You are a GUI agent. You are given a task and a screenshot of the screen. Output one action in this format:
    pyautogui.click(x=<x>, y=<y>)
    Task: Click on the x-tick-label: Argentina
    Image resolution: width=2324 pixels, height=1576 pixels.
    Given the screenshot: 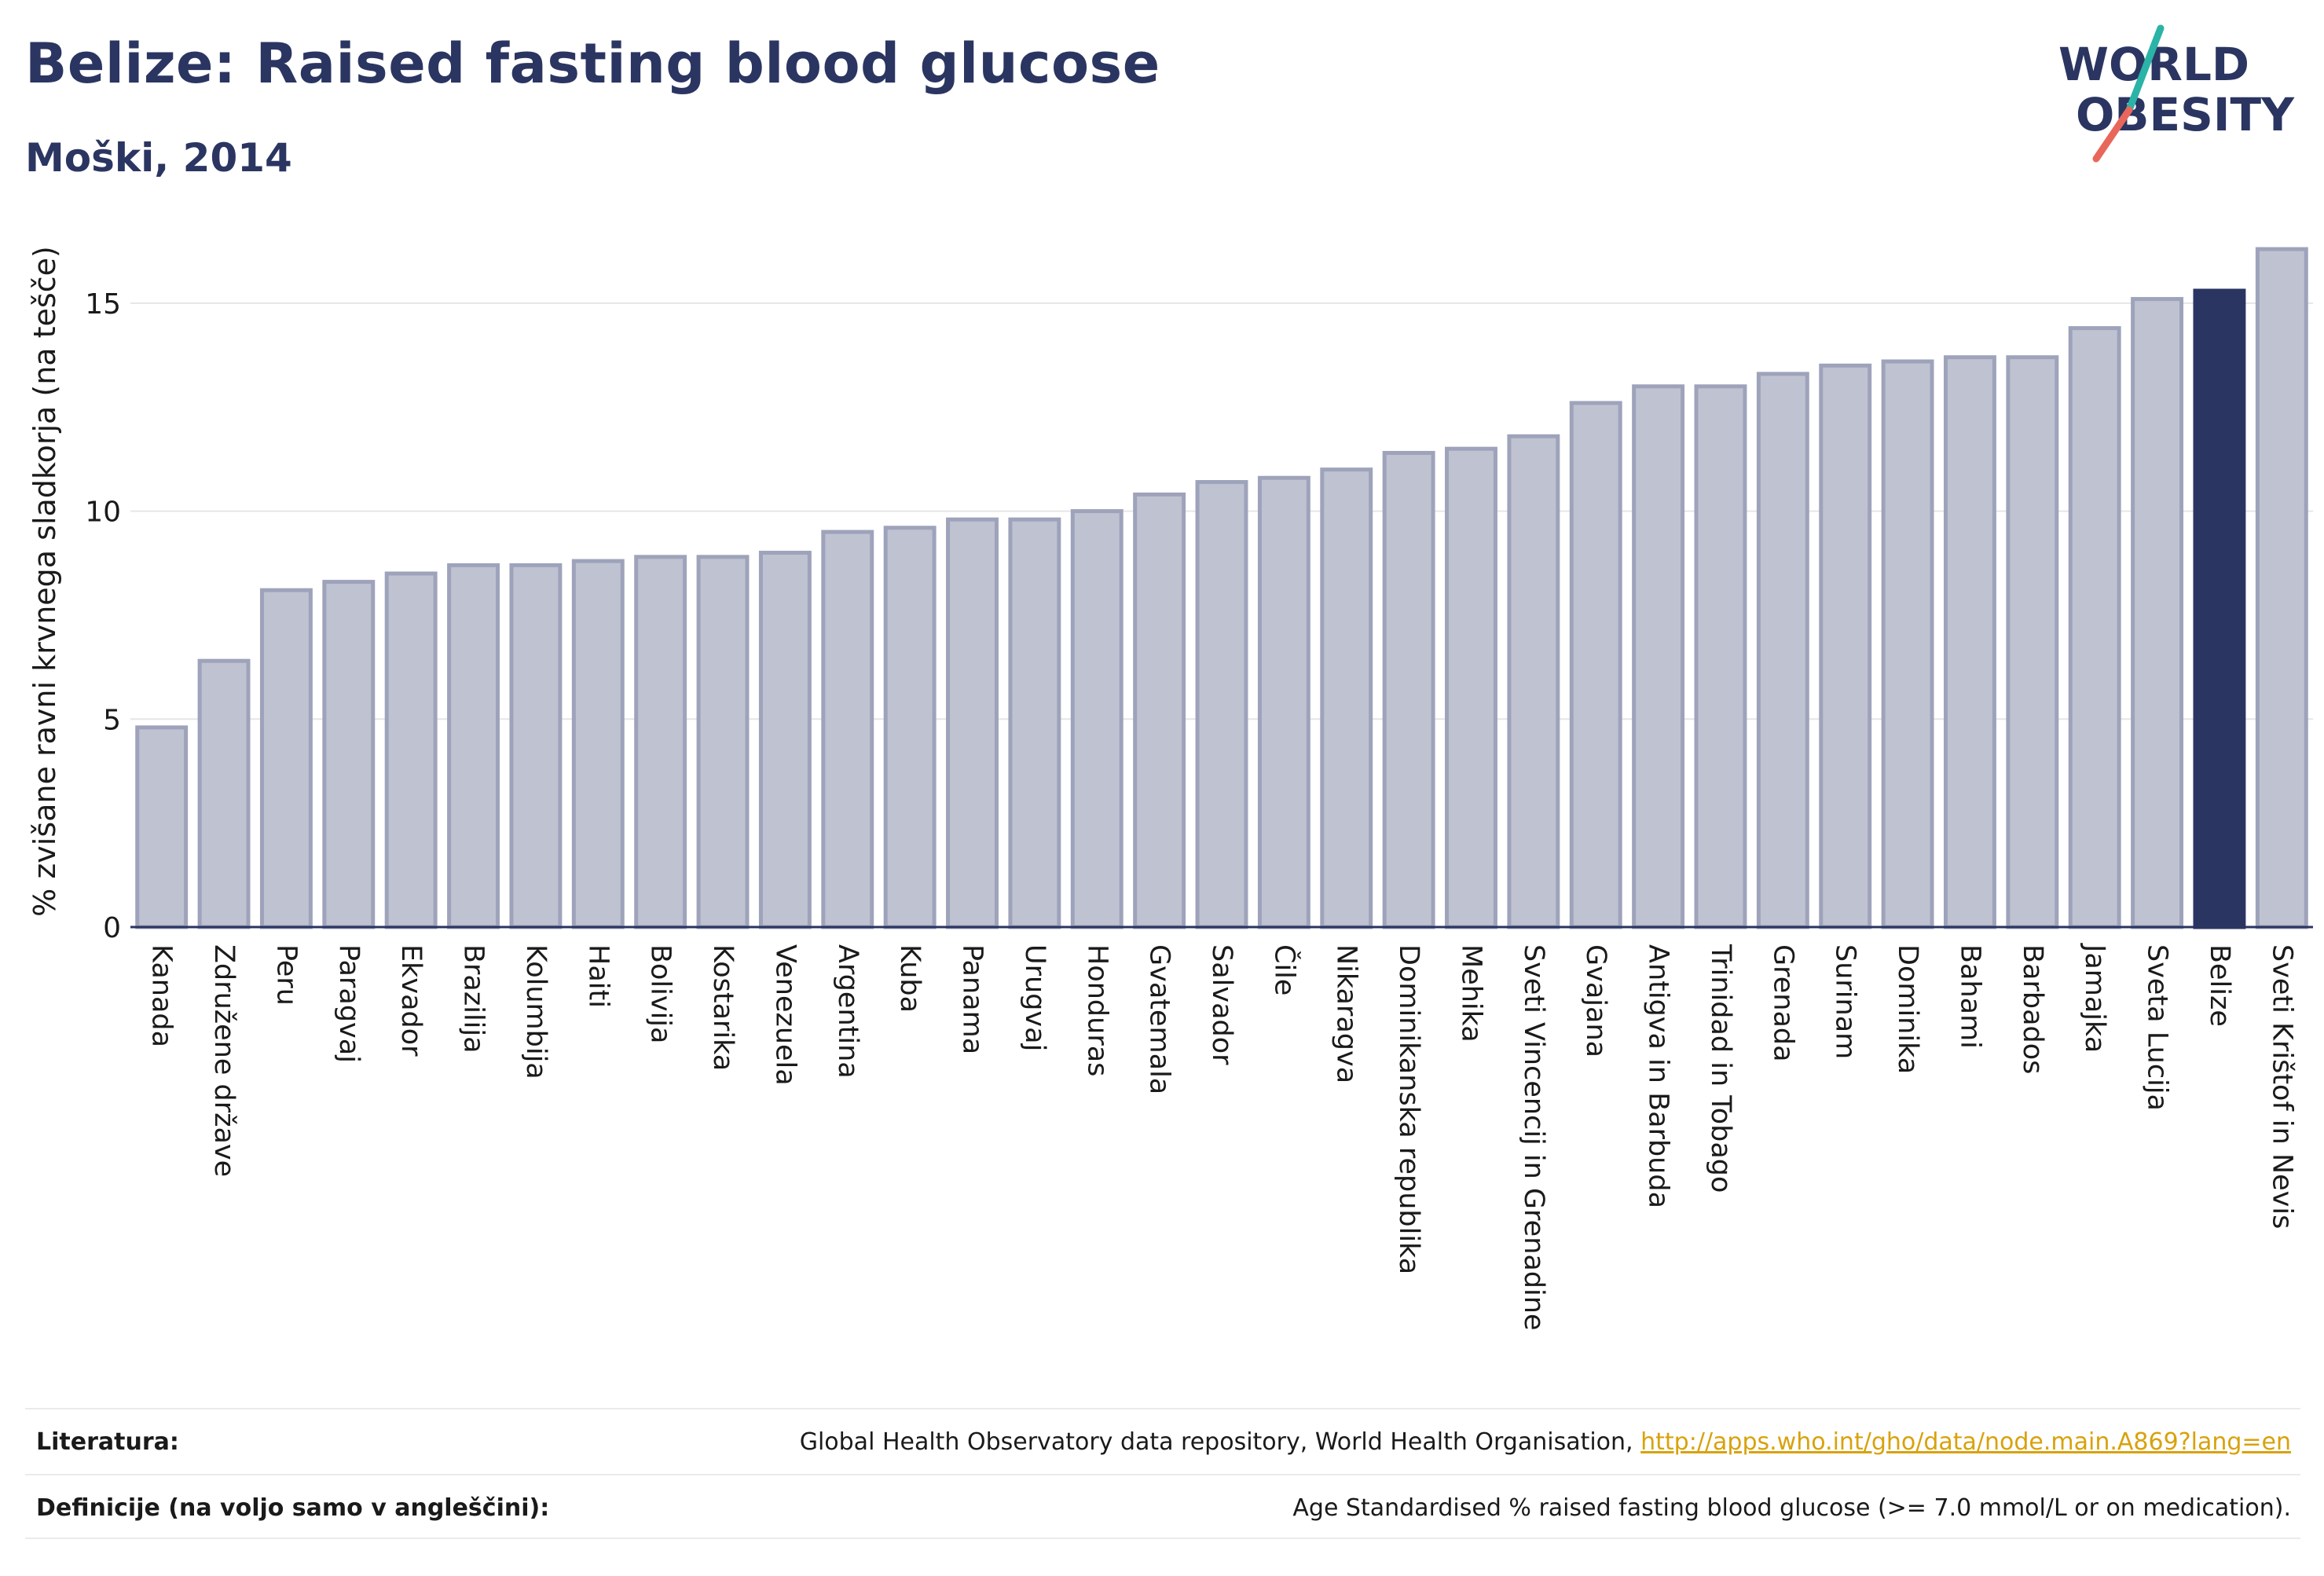 What is the action you would take?
    pyautogui.click(x=847, y=1011)
    